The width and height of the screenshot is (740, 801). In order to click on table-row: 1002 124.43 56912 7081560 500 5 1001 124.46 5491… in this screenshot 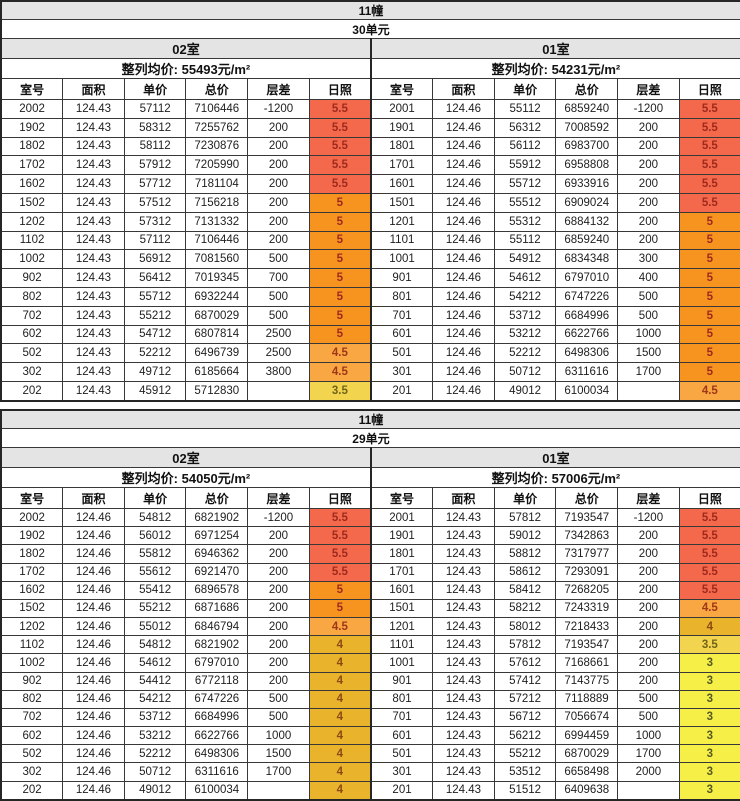, I will do `click(370, 259)`.